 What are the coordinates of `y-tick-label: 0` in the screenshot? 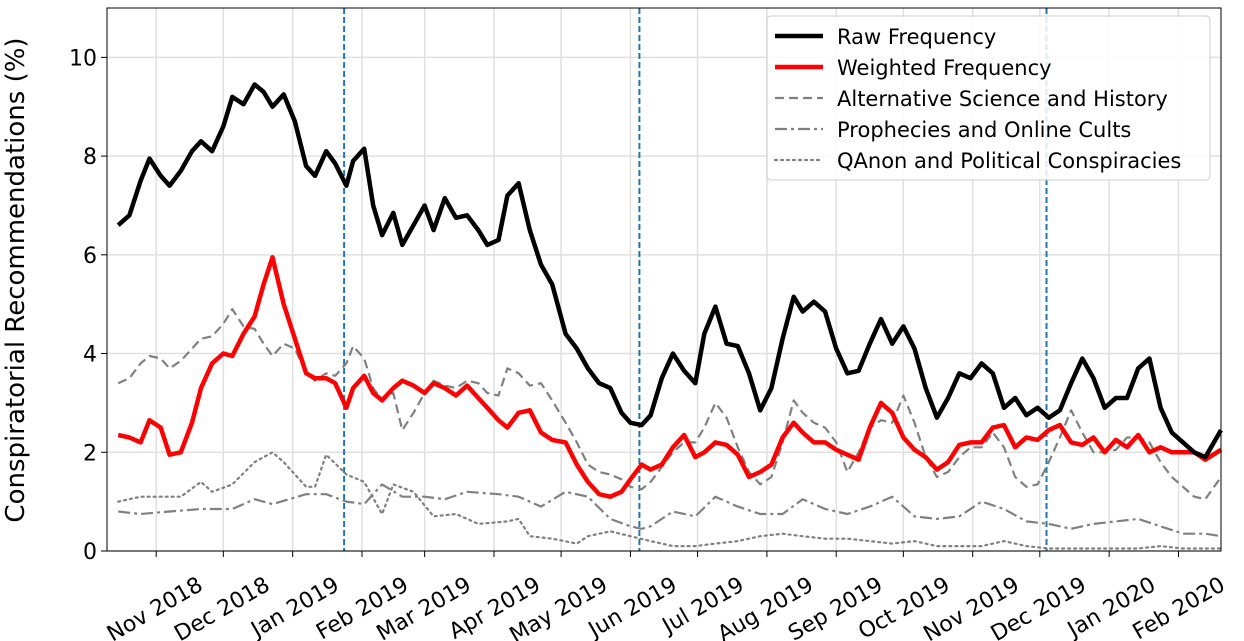 It's located at (90, 552).